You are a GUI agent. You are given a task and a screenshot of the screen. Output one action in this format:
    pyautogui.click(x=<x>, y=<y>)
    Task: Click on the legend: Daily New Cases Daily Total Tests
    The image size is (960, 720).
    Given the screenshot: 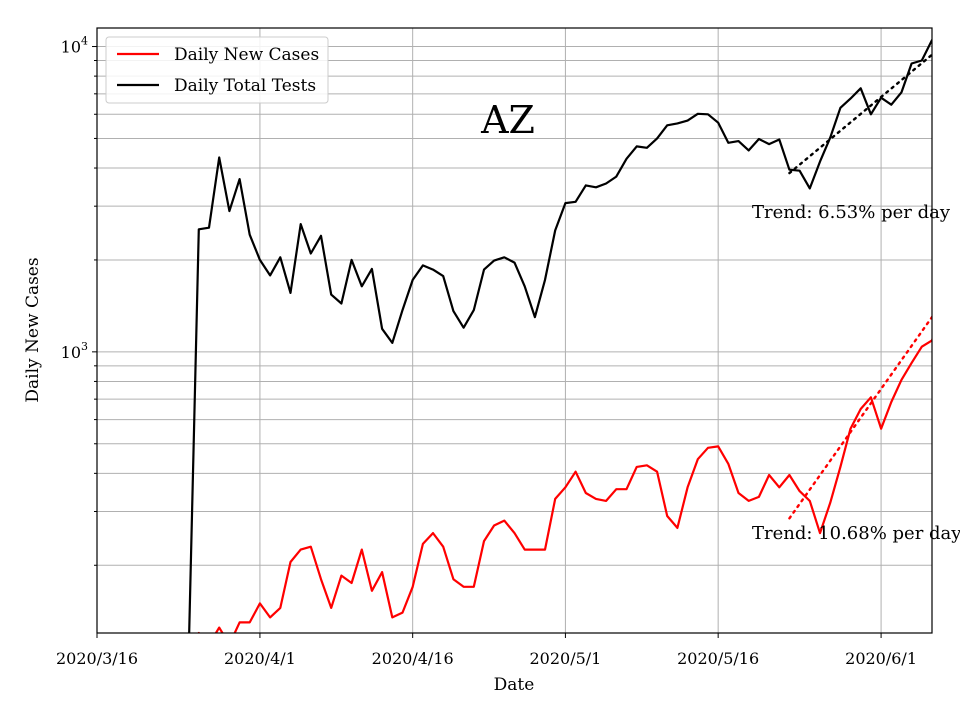 What is the action you would take?
    pyautogui.click(x=217, y=70)
    